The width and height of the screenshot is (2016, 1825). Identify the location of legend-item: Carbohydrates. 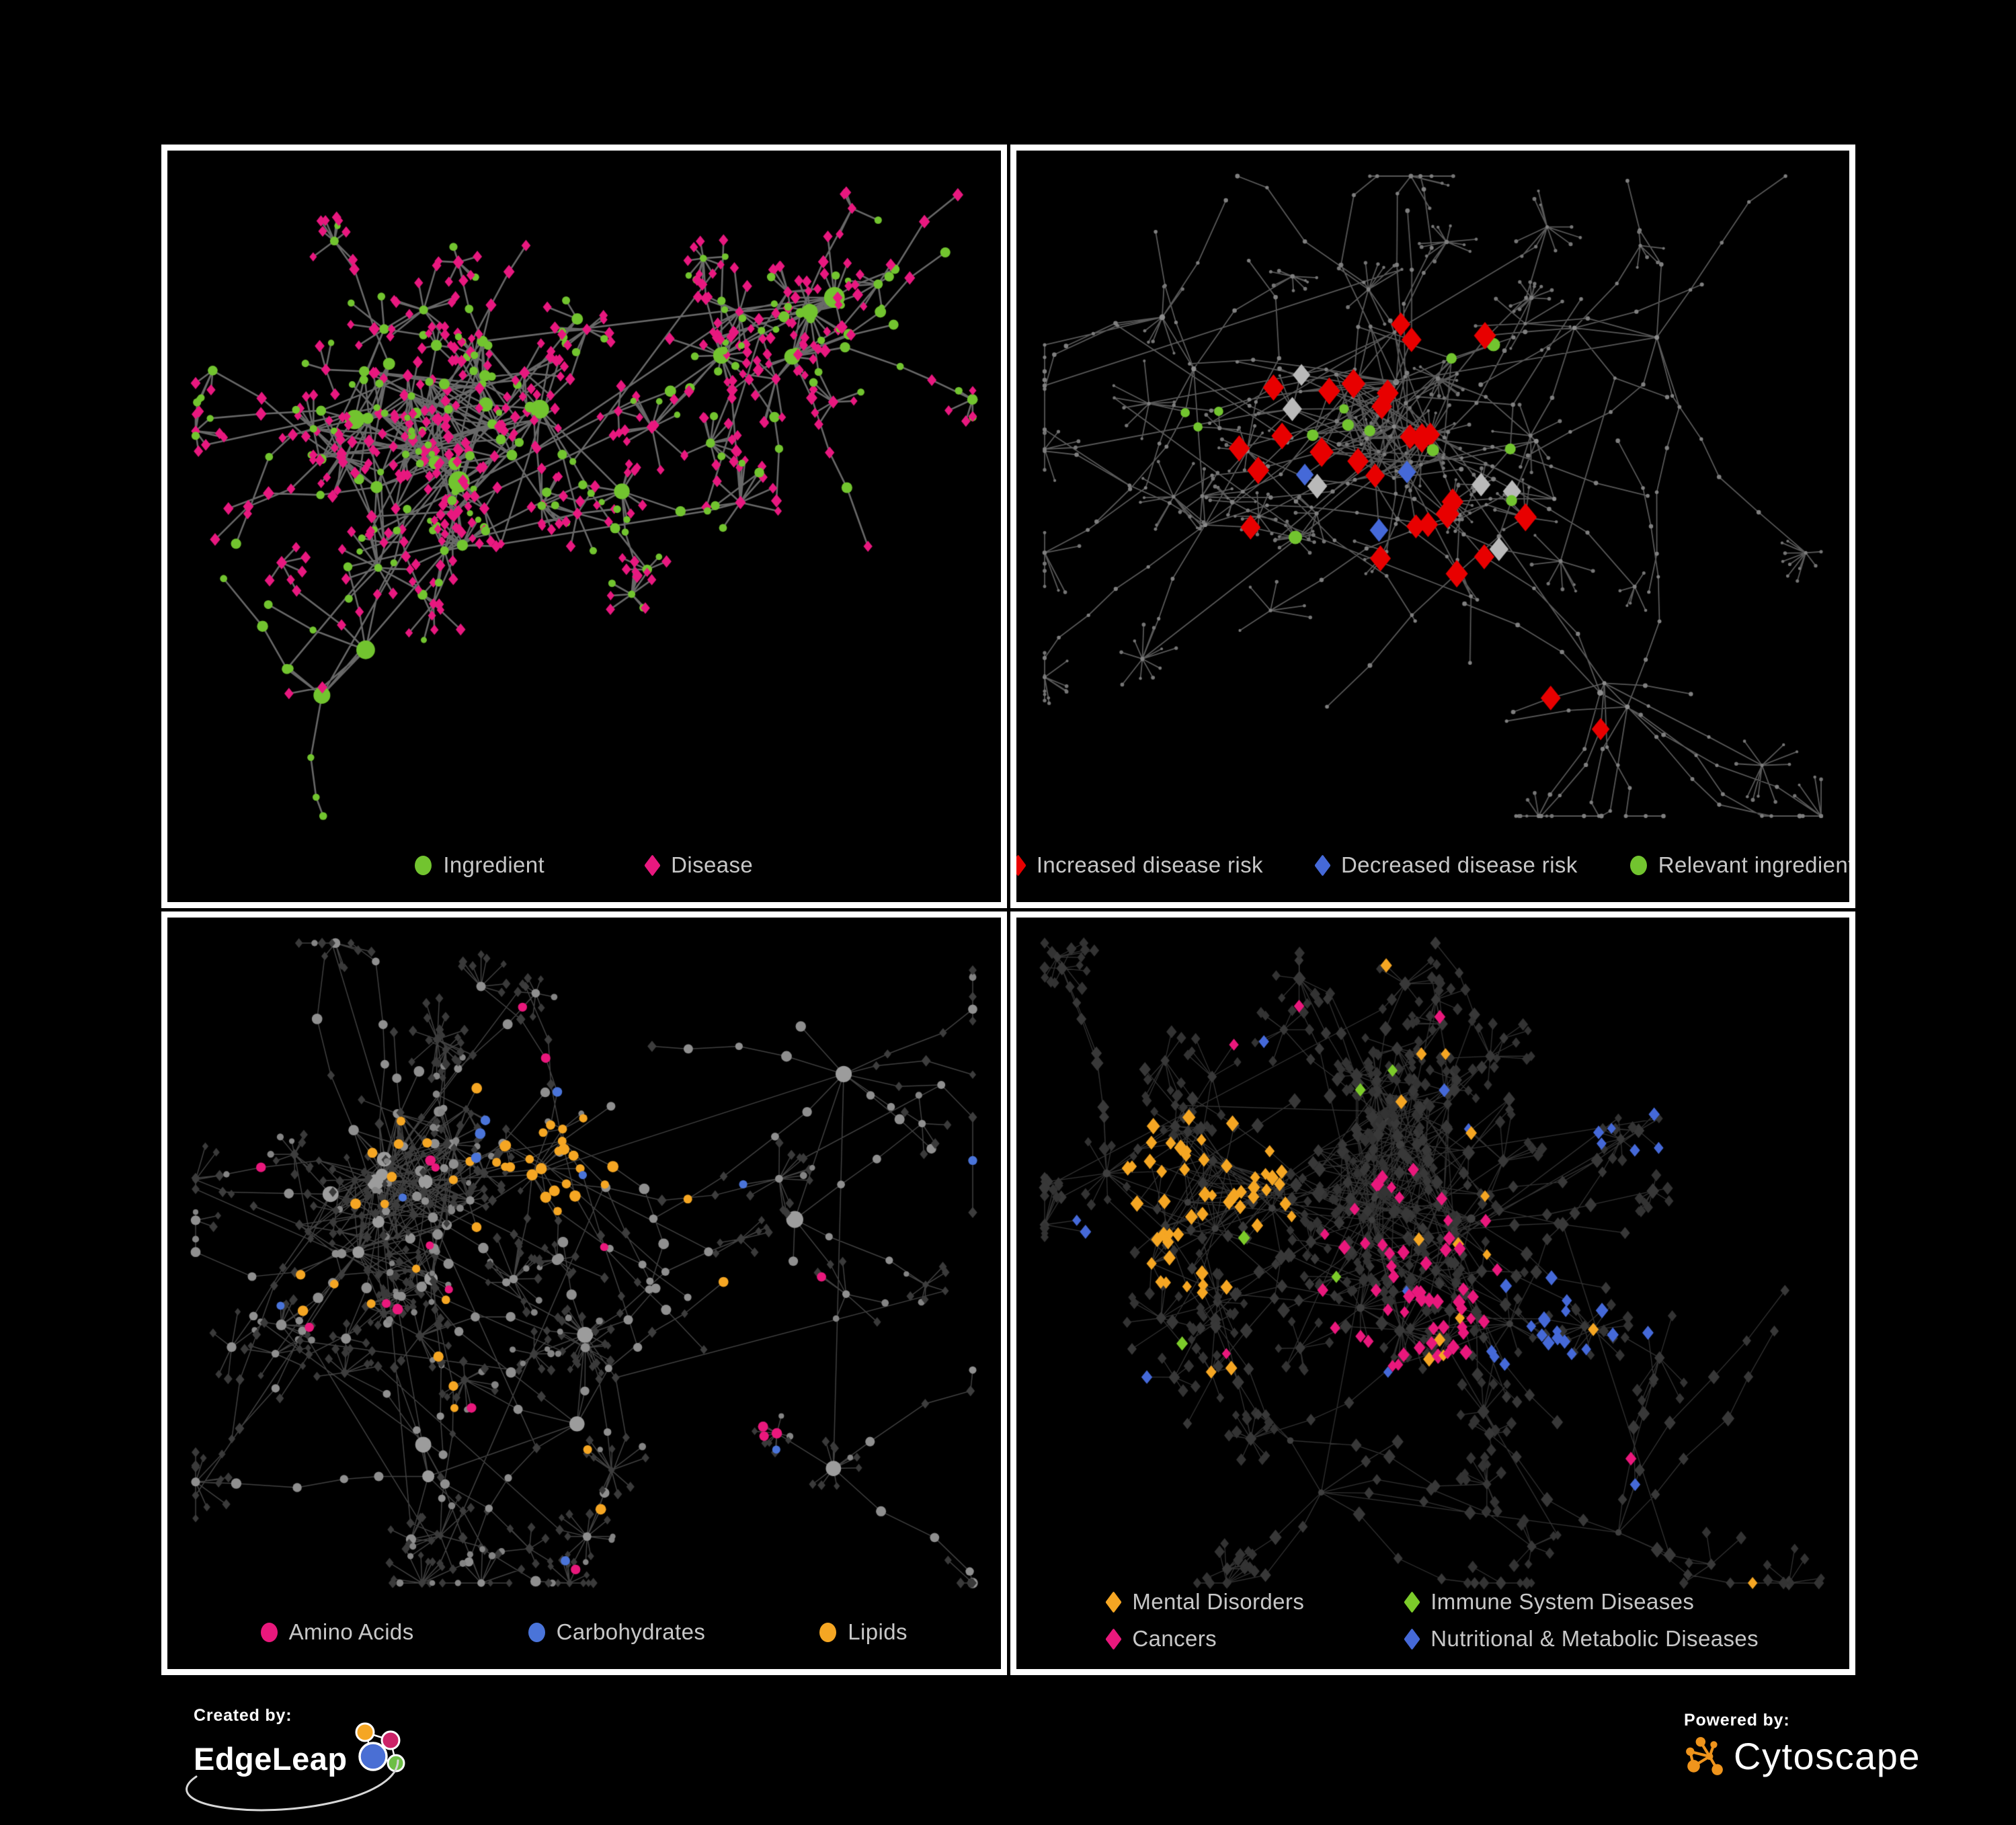
(617, 1632).